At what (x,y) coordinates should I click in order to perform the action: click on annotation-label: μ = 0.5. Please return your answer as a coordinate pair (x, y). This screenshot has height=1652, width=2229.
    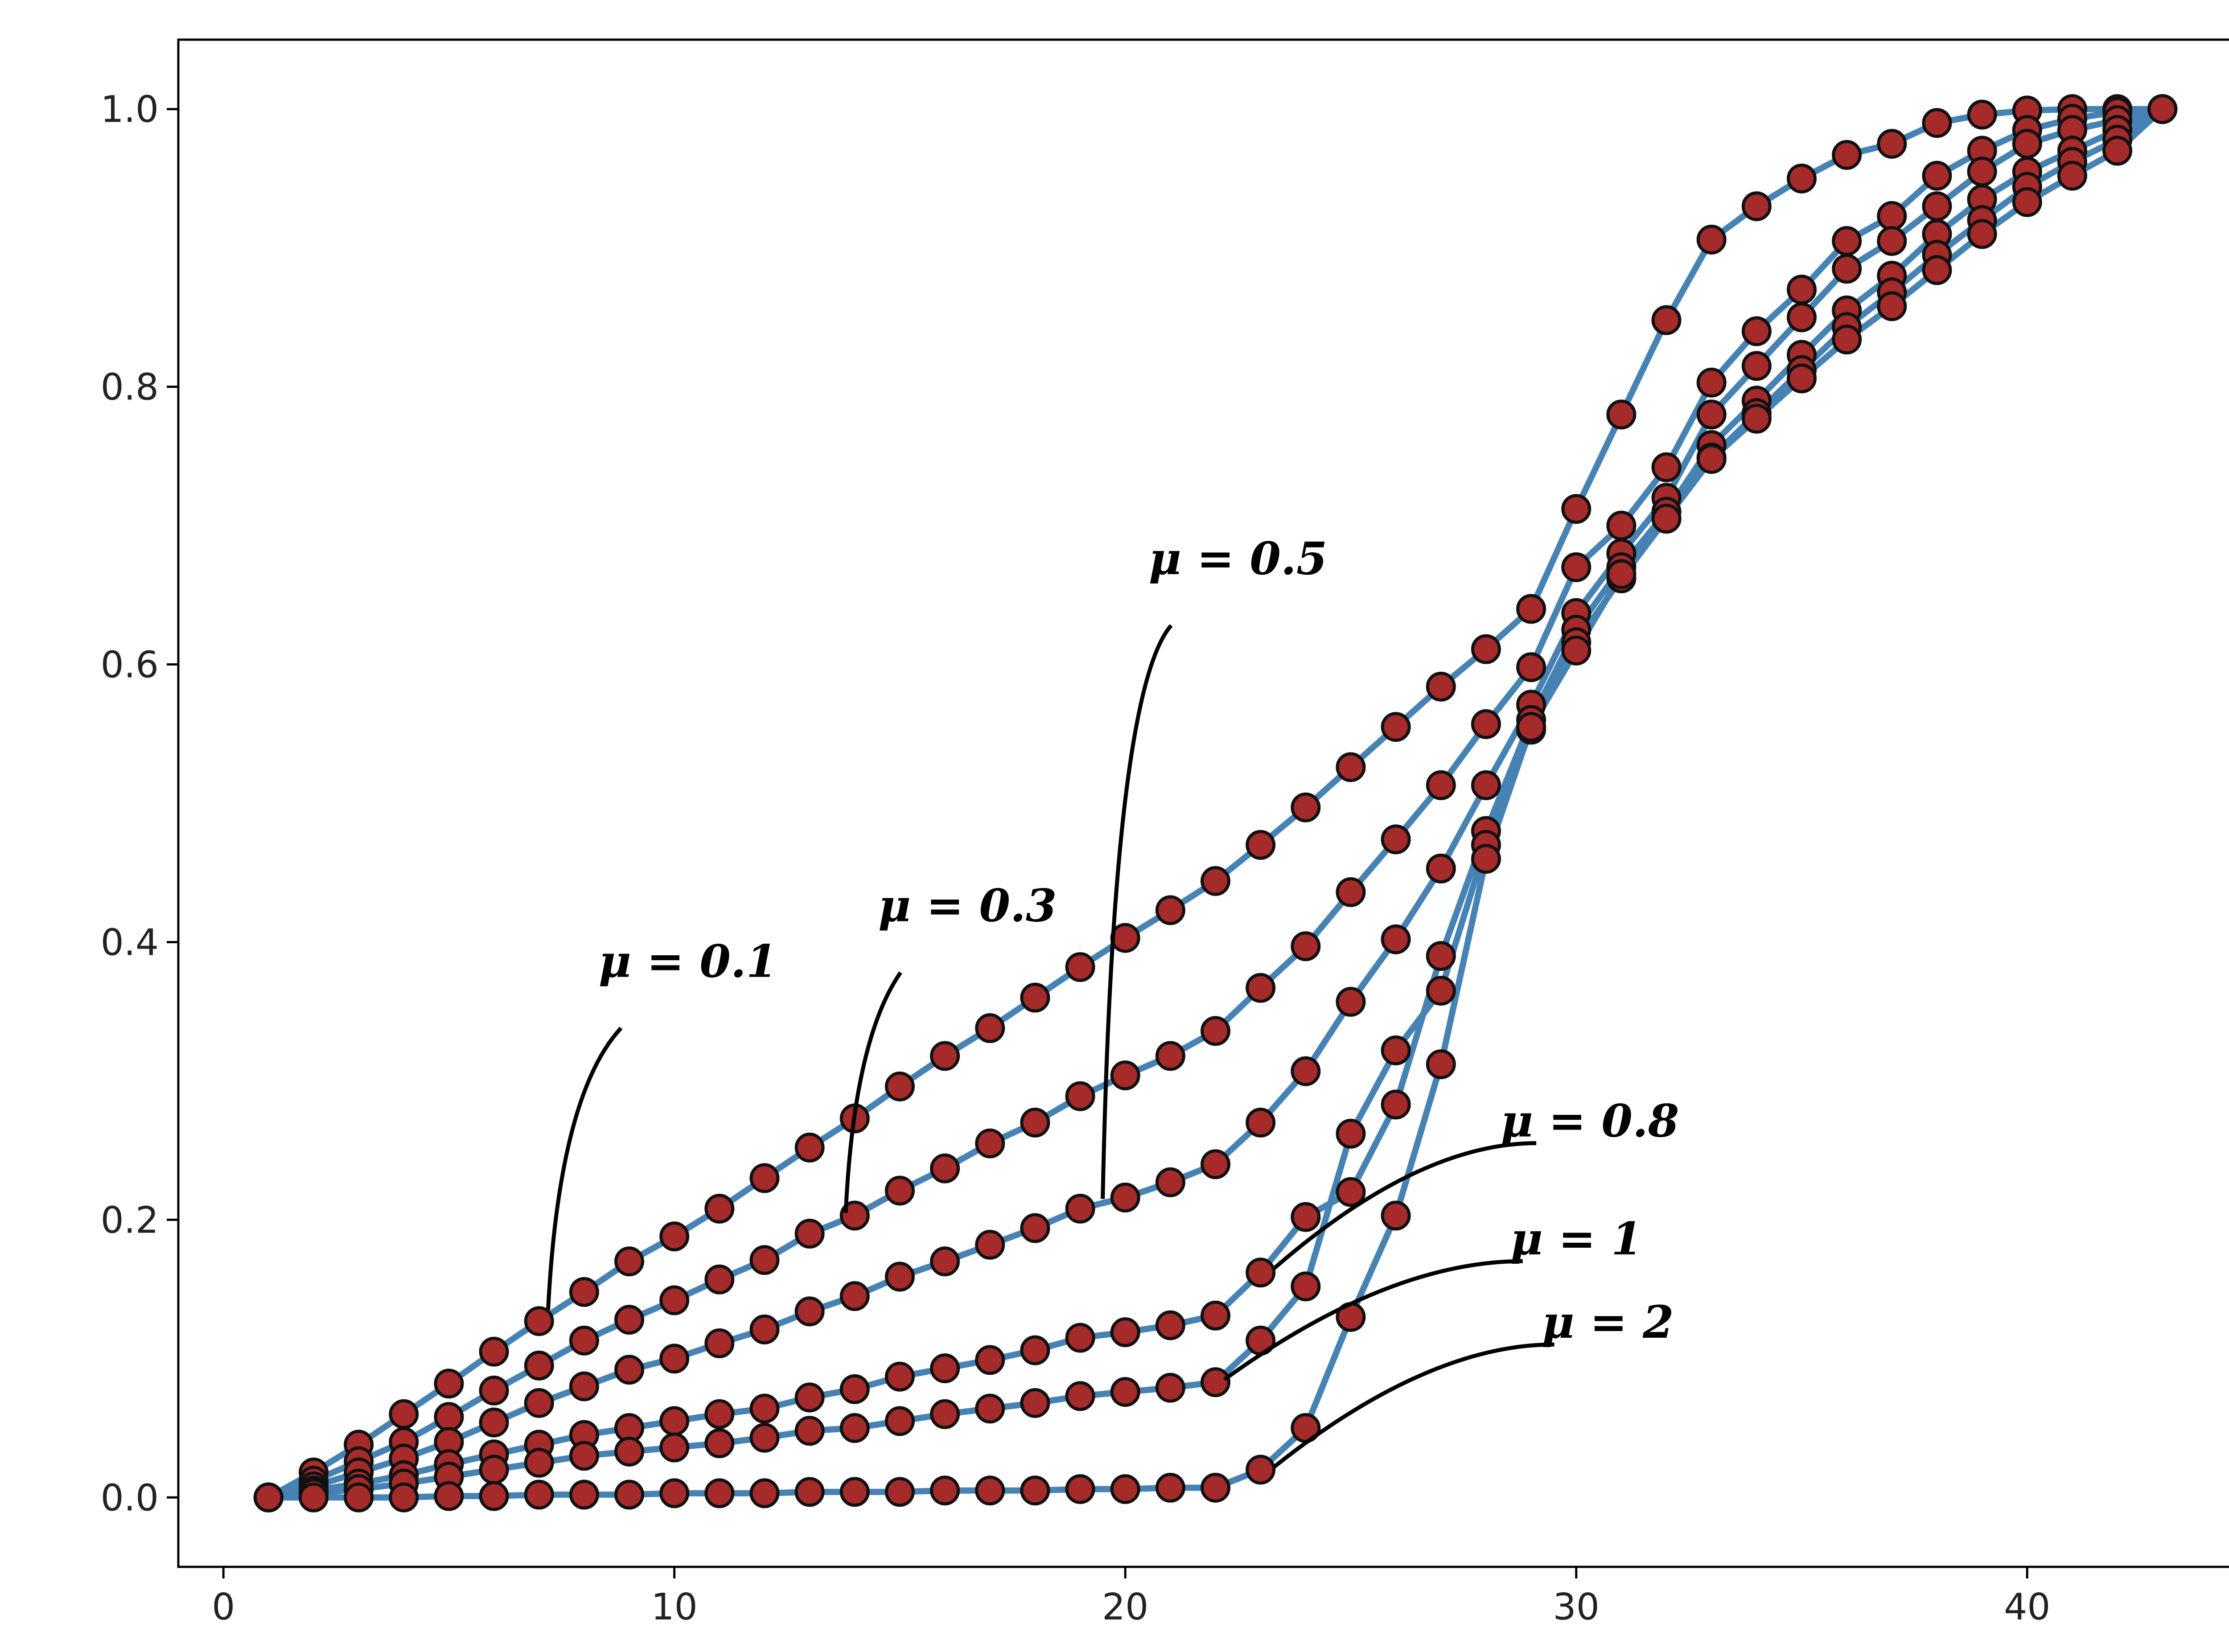
    Looking at the image, I should click on (1238, 558).